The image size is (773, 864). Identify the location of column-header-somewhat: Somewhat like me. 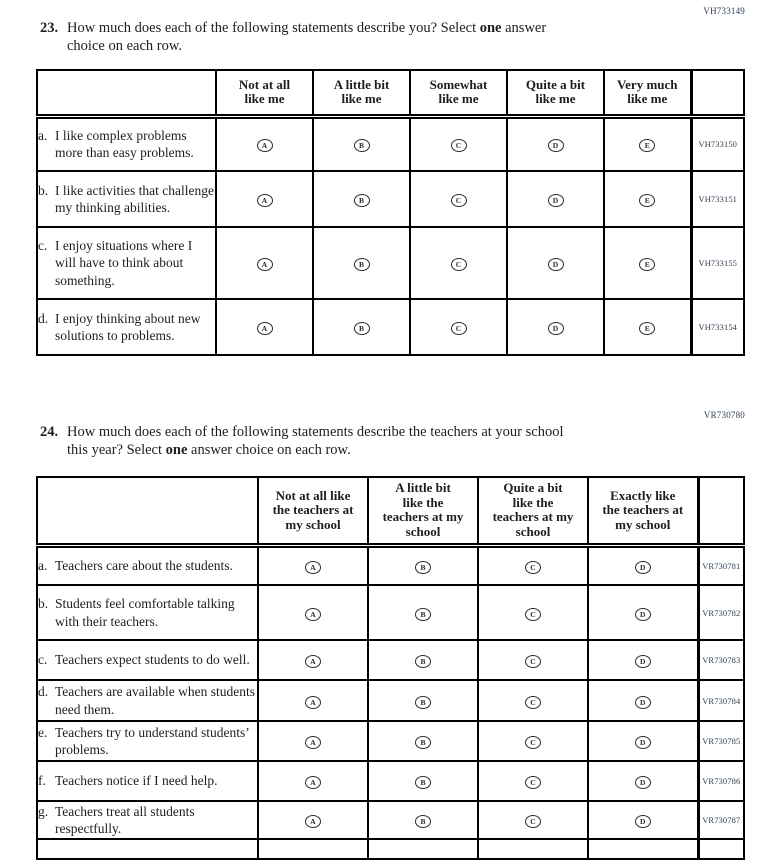
(458, 94).